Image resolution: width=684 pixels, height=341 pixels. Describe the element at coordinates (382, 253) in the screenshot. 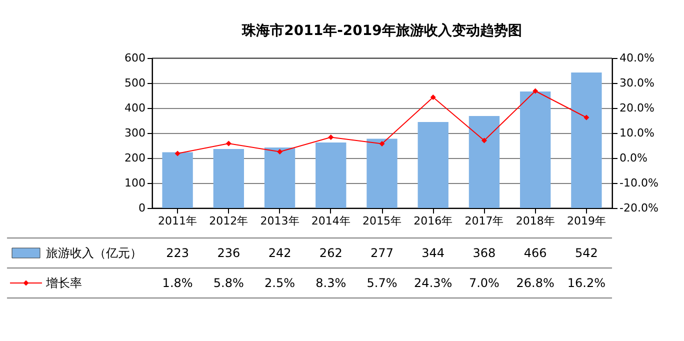

I see `data-label: 277` at that location.